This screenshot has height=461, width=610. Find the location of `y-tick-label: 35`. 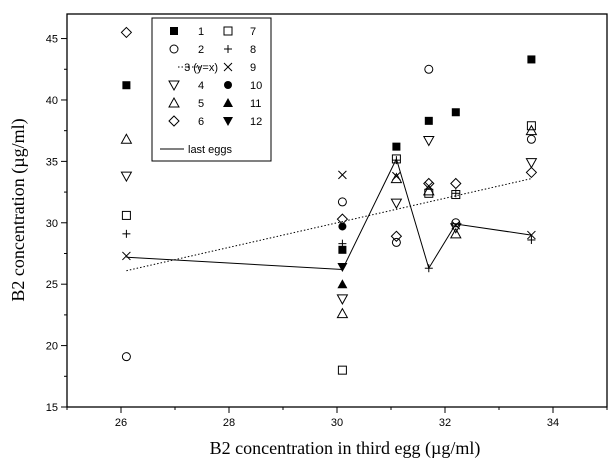

y-tick-label: 35 is located at coordinates (52, 162).